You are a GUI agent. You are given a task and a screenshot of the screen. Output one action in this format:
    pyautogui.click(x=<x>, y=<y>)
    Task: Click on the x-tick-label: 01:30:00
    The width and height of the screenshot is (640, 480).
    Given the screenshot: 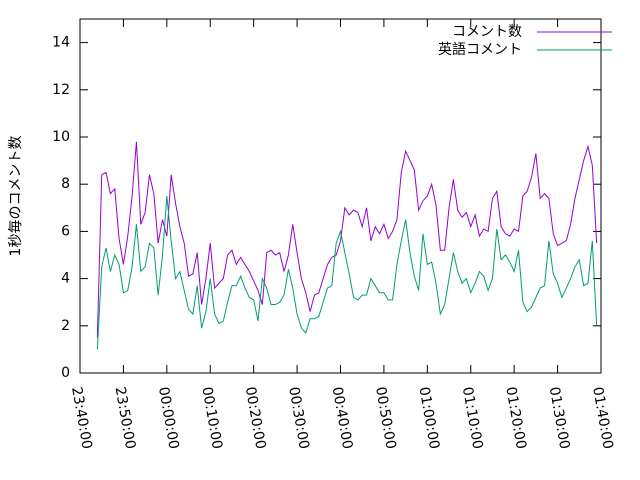 What is the action you would take?
    pyautogui.click(x=559, y=418)
    